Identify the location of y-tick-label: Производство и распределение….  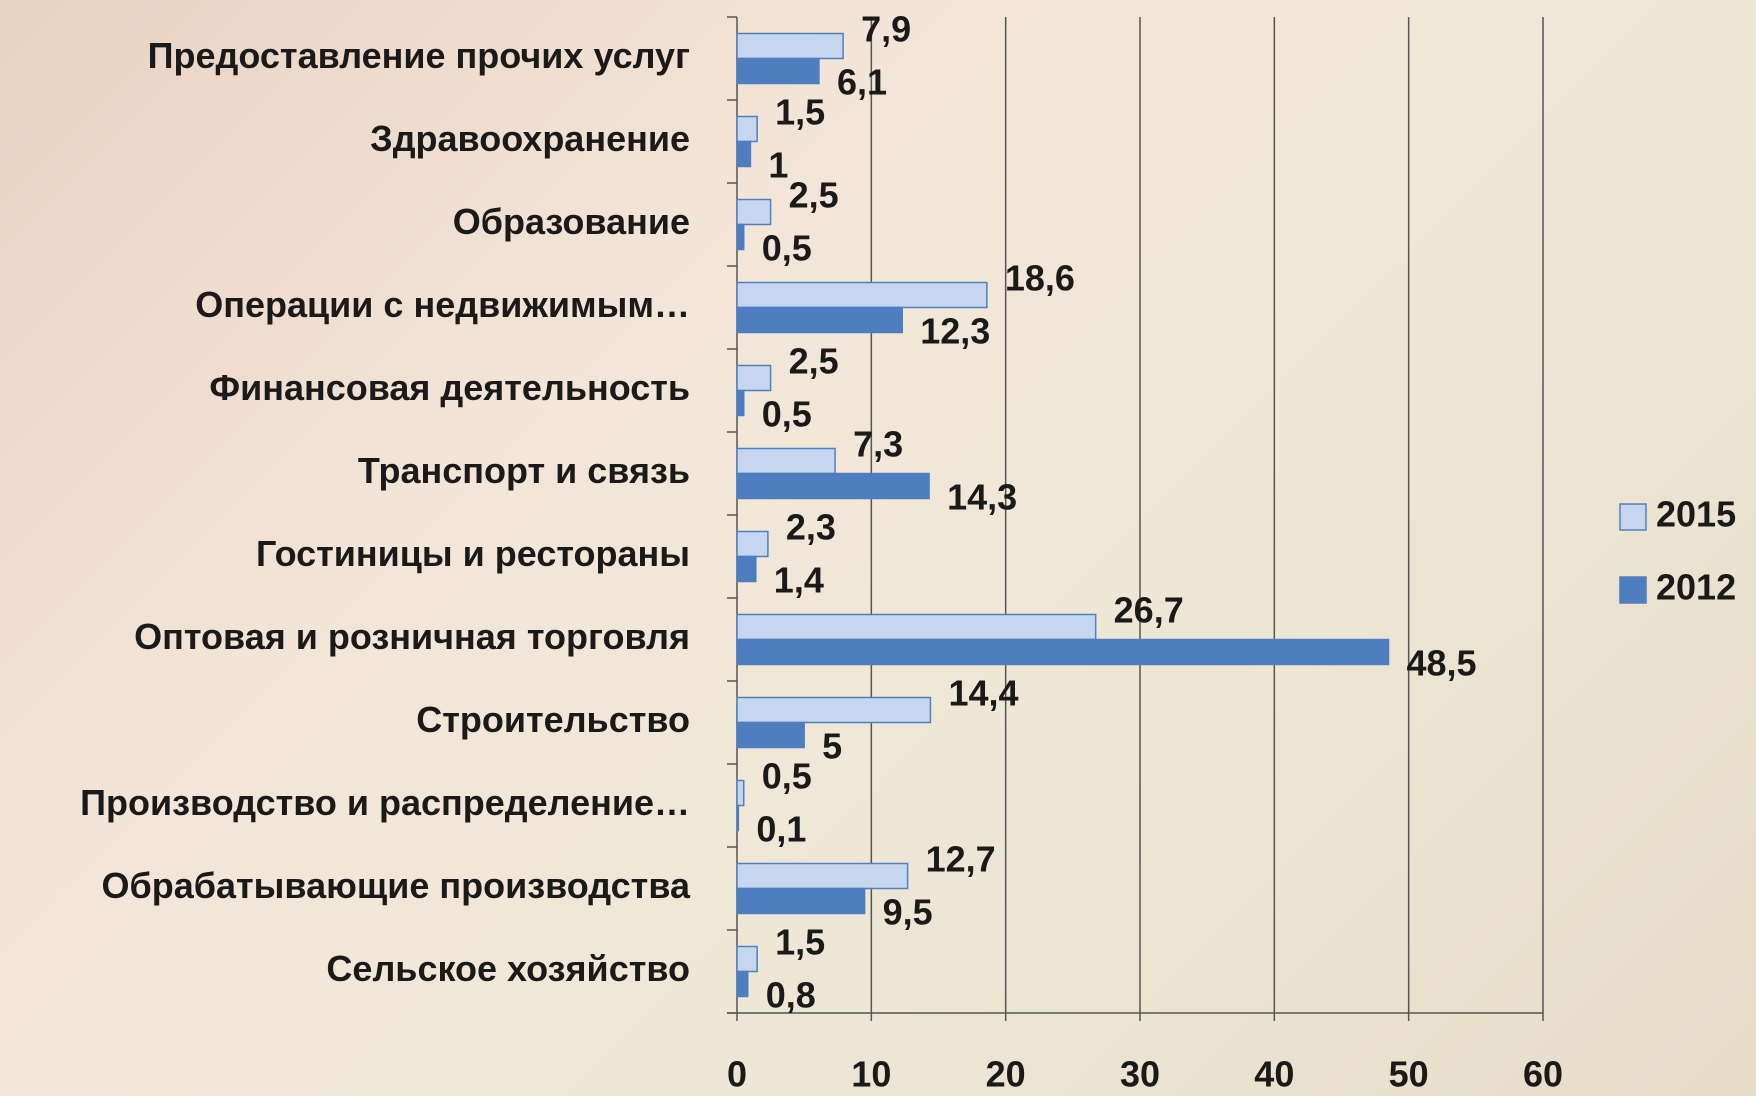
(385, 802).